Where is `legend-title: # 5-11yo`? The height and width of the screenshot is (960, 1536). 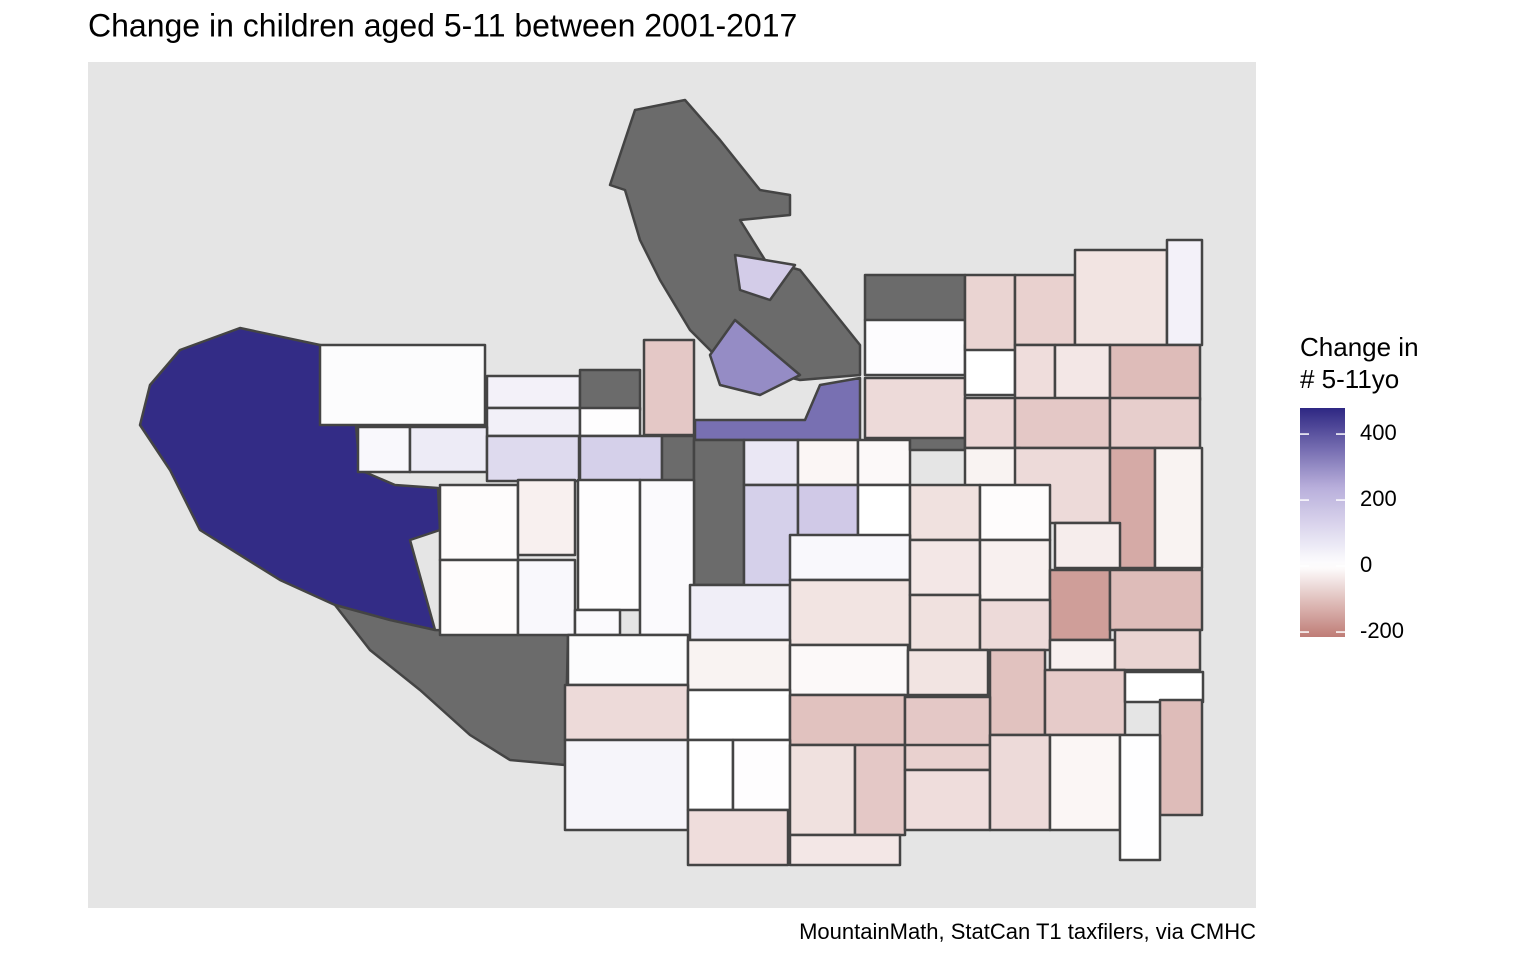
legend-title: # 5-11yo is located at coordinates (1349, 379).